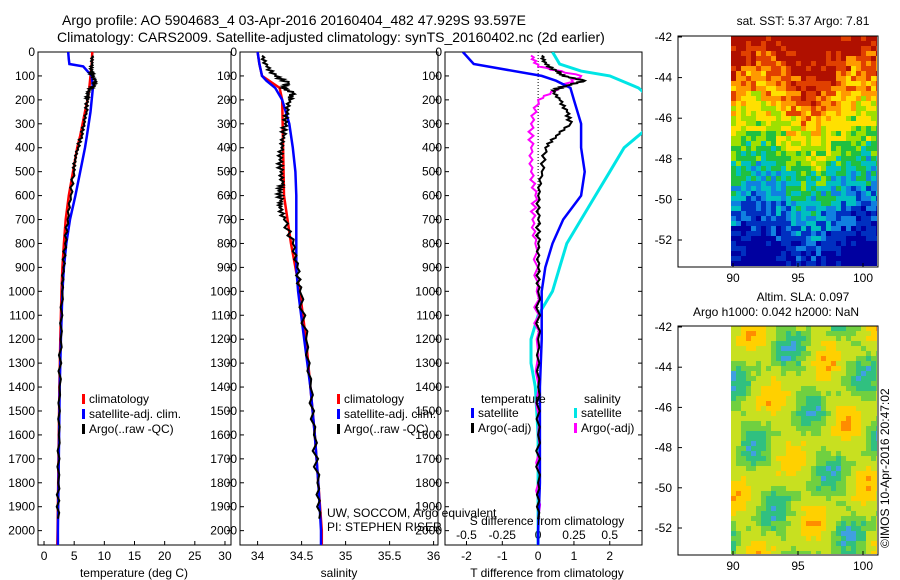 The width and height of the screenshot is (900, 580). Describe the element at coordinates (21, 507) in the screenshot. I see `depth-tick-label: 1900` at that location.